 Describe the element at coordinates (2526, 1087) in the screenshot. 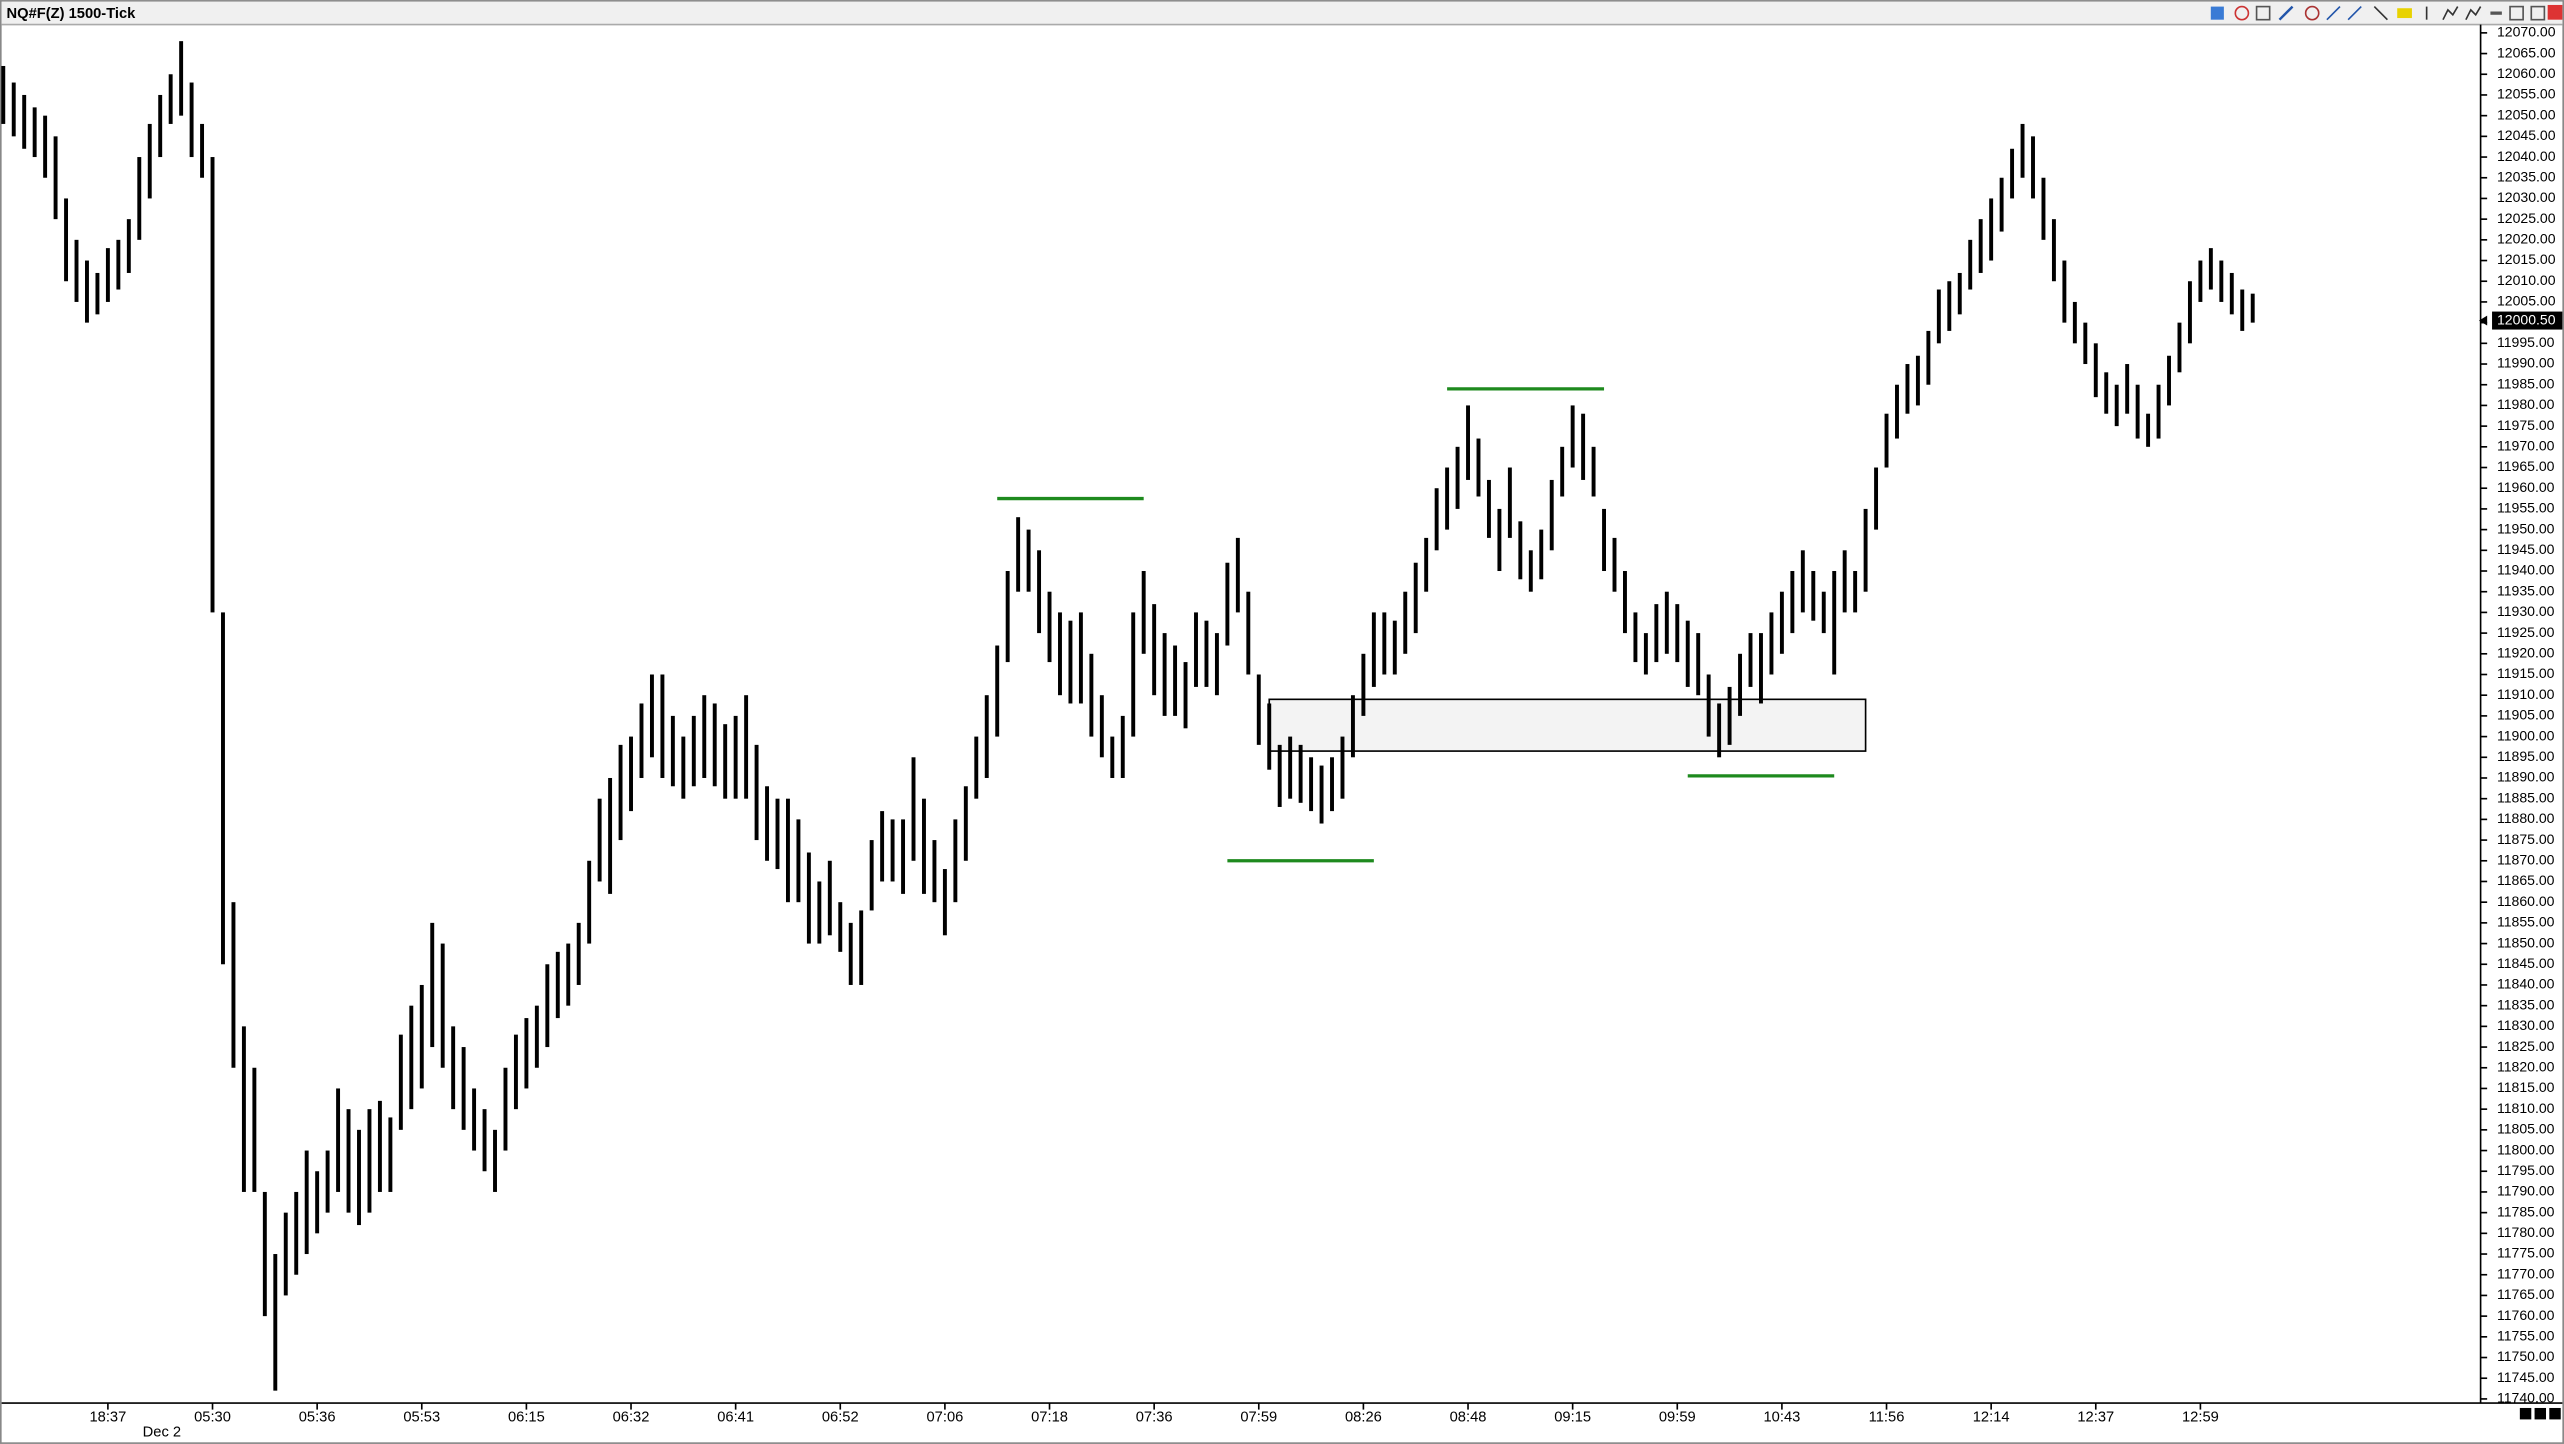

I see `y-tick-label: 11815.00` at that location.